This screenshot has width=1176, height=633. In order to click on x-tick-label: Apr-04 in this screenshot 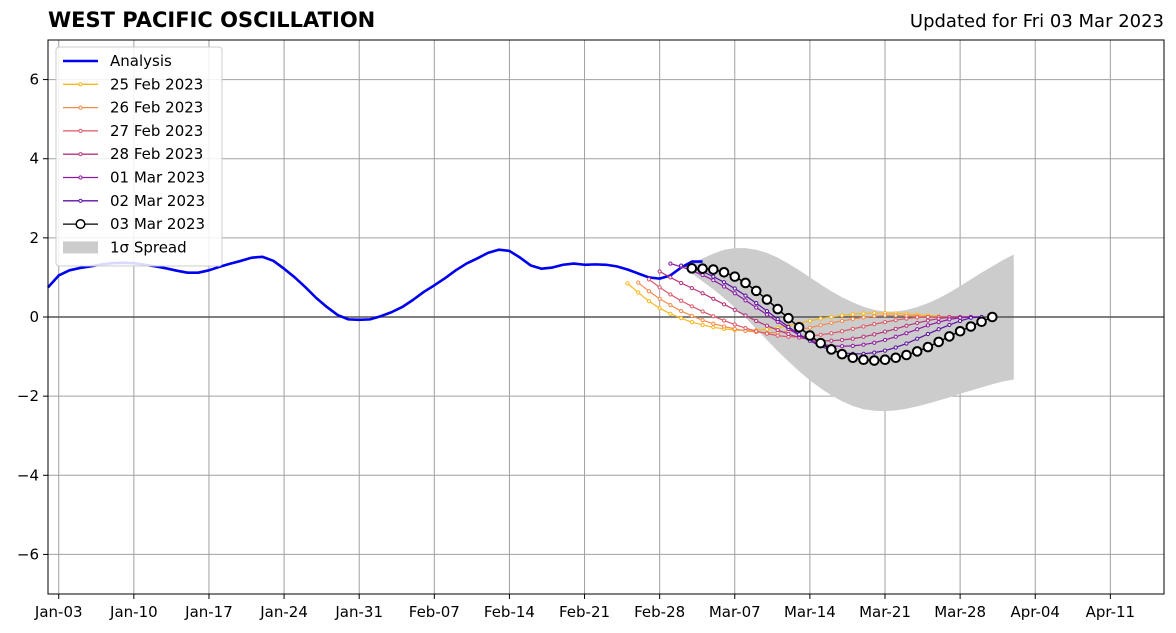, I will do `click(1035, 612)`.